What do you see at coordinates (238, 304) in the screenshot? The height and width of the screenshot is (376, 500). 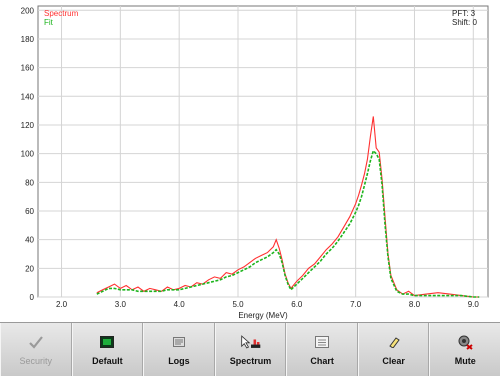 I see `x-tick-label: 5.0` at bounding box center [238, 304].